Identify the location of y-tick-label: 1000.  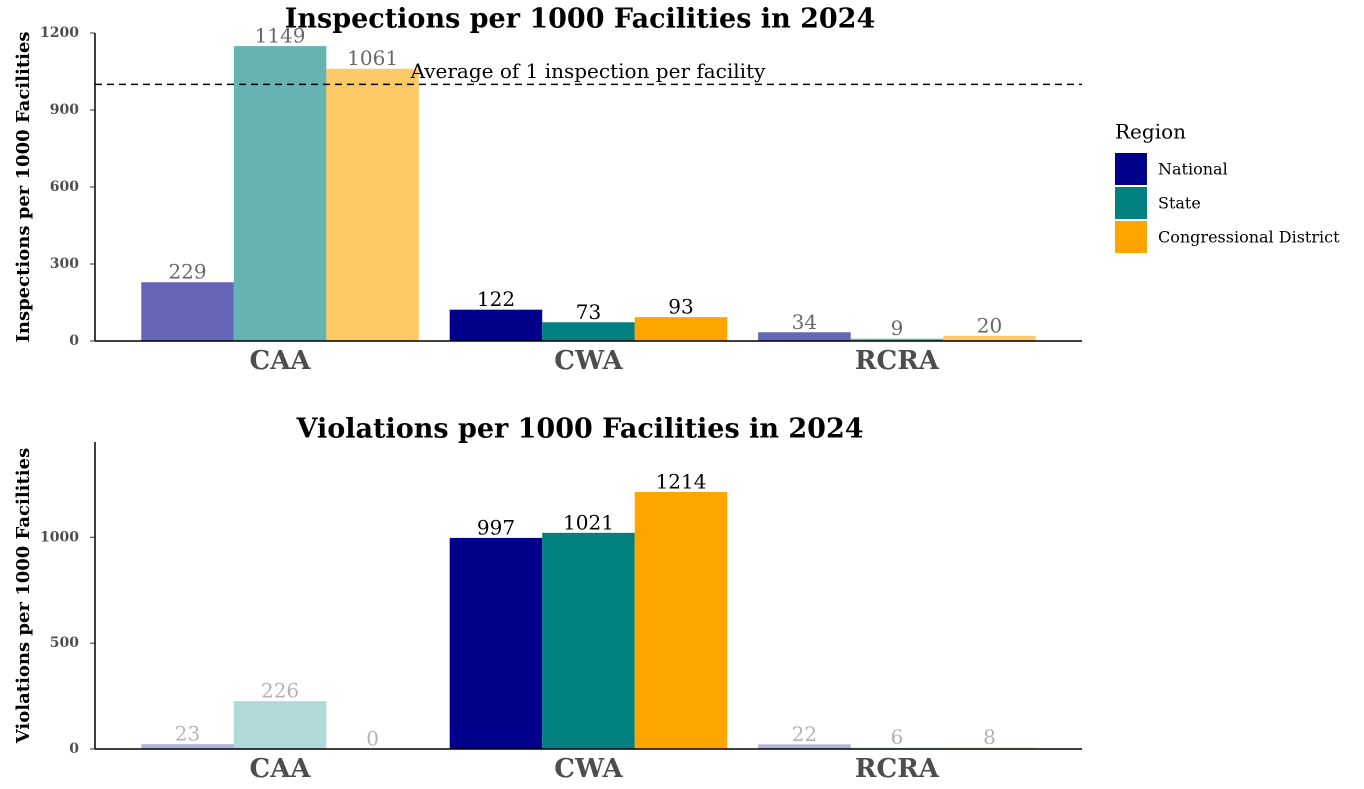
(59, 537).